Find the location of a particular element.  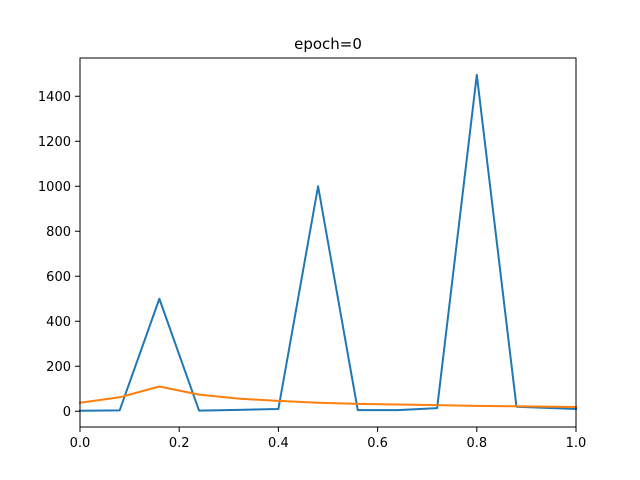

y-tick-label: 1200 is located at coordinates (54, 142).